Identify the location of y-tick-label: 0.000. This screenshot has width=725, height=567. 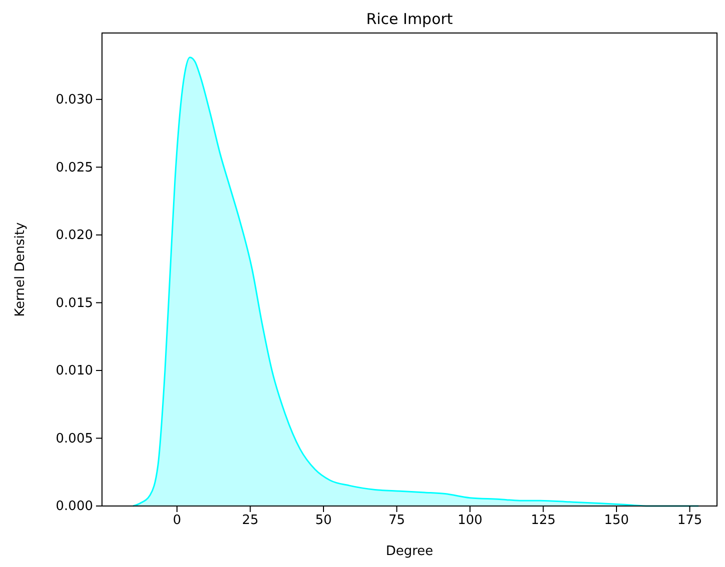
(74, 506).